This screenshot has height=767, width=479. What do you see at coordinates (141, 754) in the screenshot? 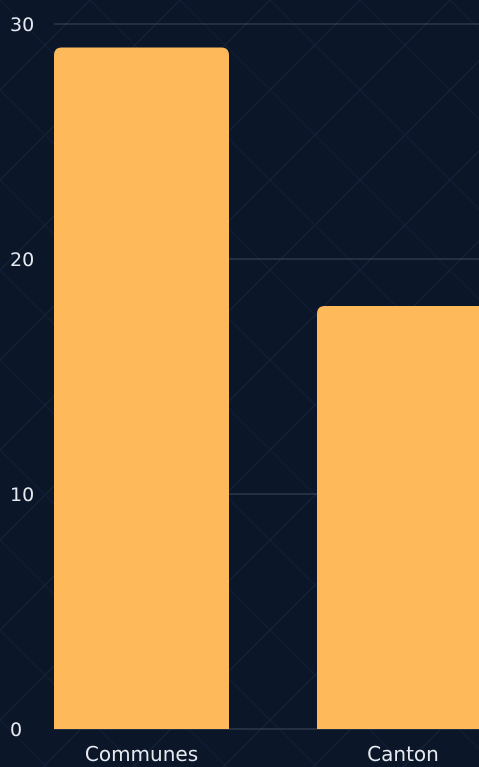
I see `x-category-label: Communes` at bounding box center [141, 754].